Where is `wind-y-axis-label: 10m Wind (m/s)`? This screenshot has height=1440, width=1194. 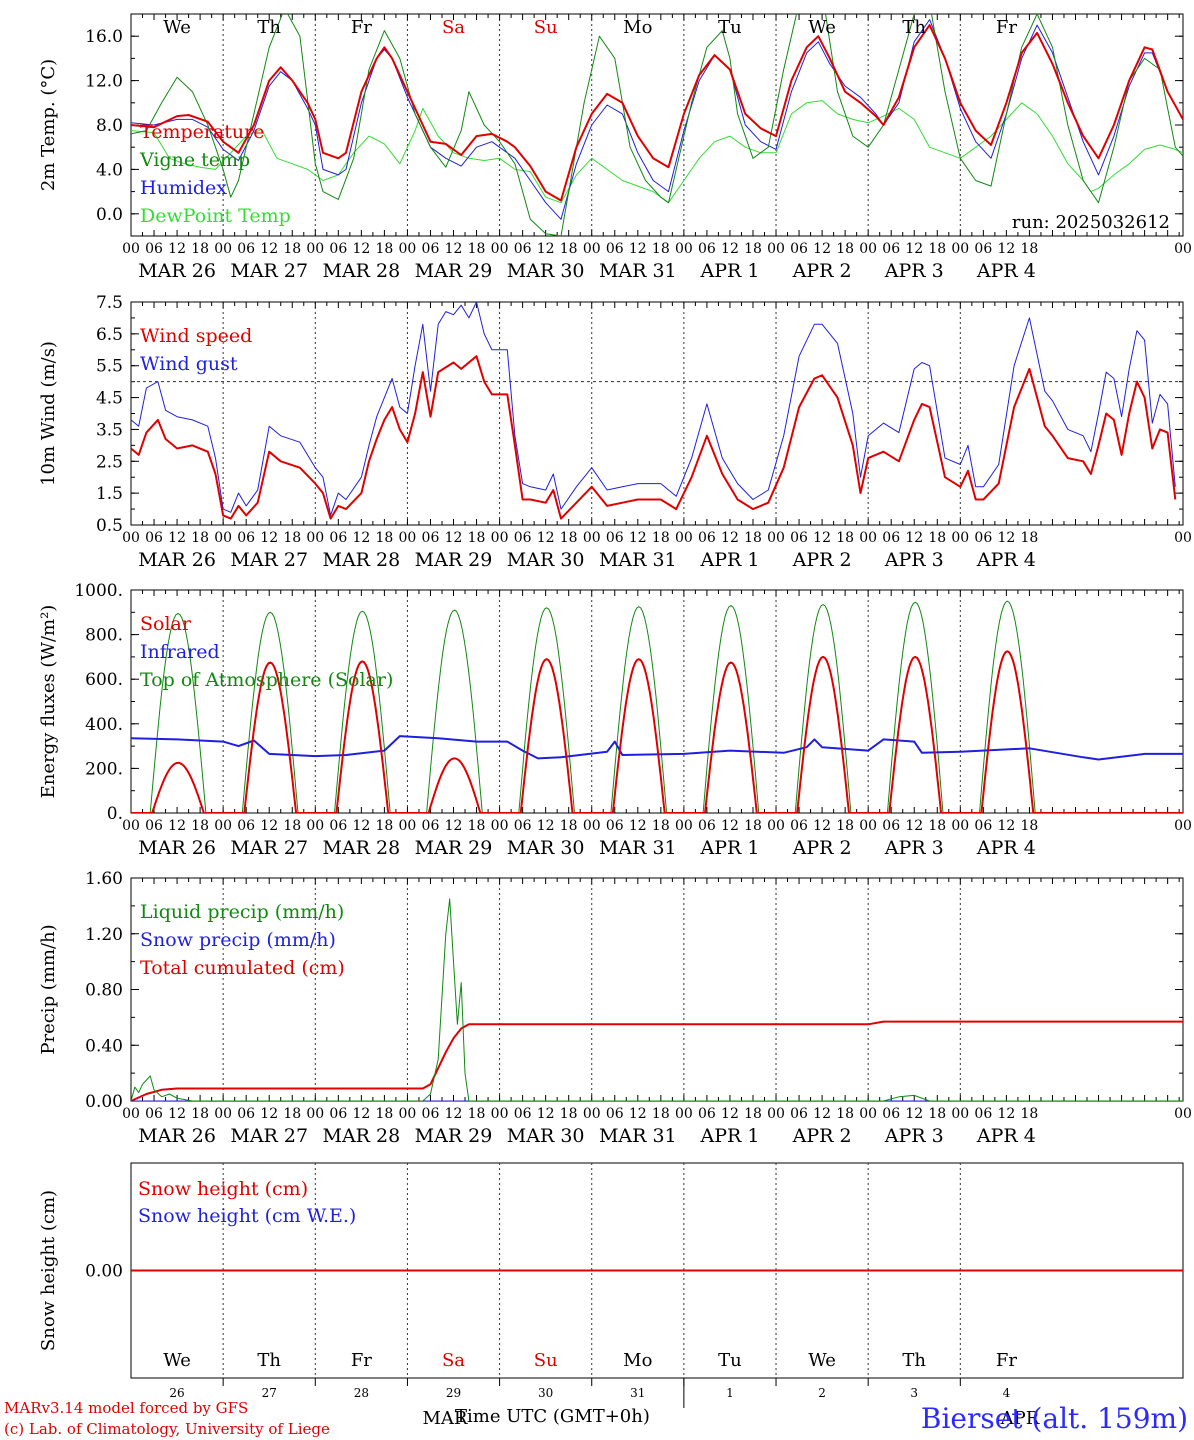
wind-y-axis-label: 10m Wind (m/s) is located at coordinates (48, 413).